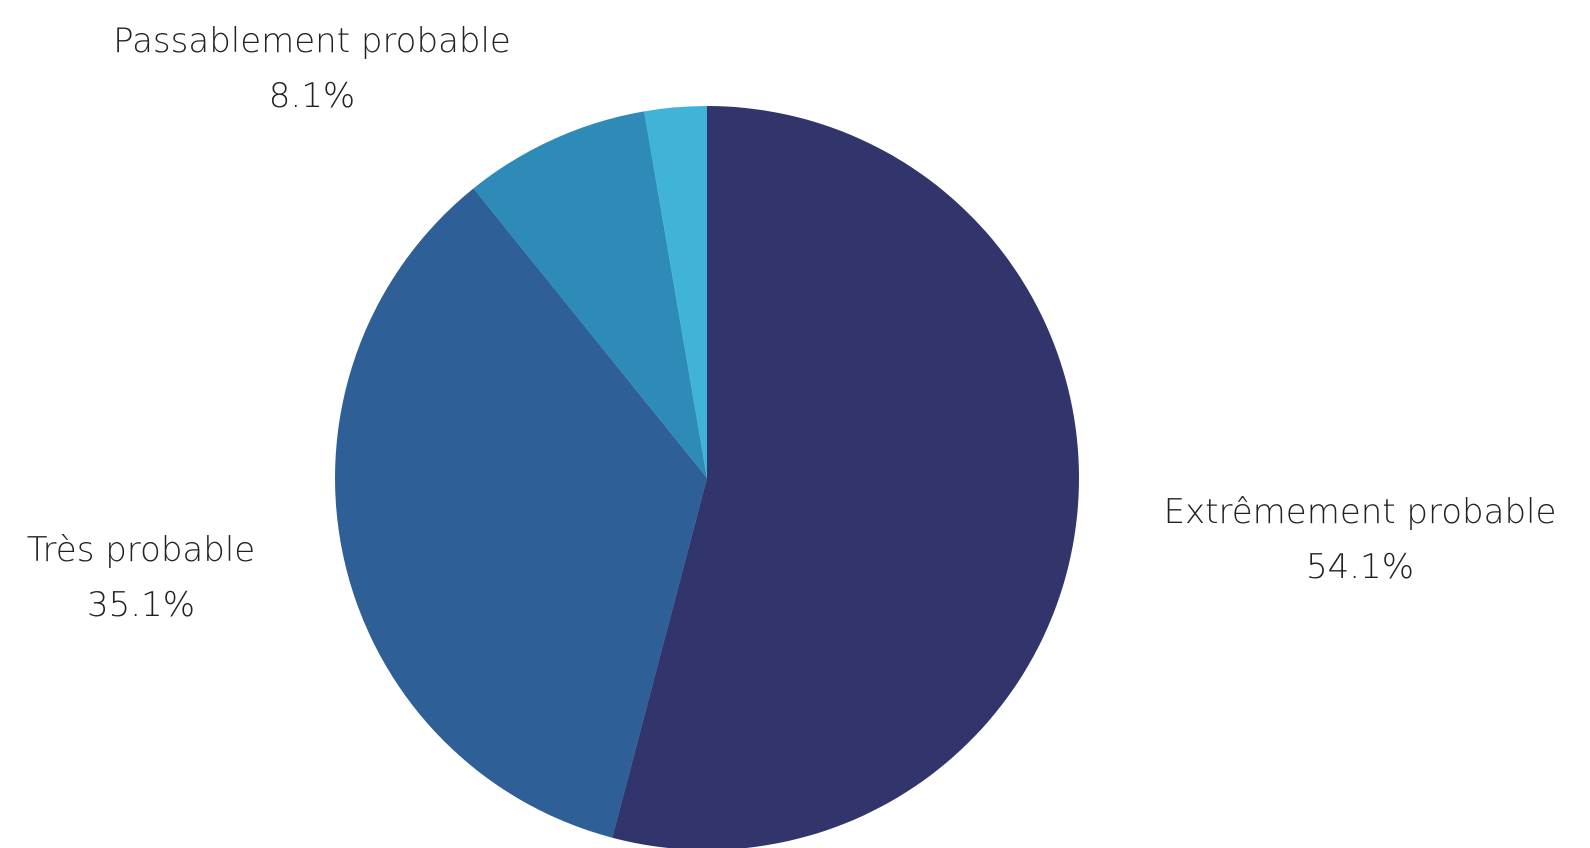  I want to click on label-tres-probable: Très probable 35.1%, so click(141, 577).